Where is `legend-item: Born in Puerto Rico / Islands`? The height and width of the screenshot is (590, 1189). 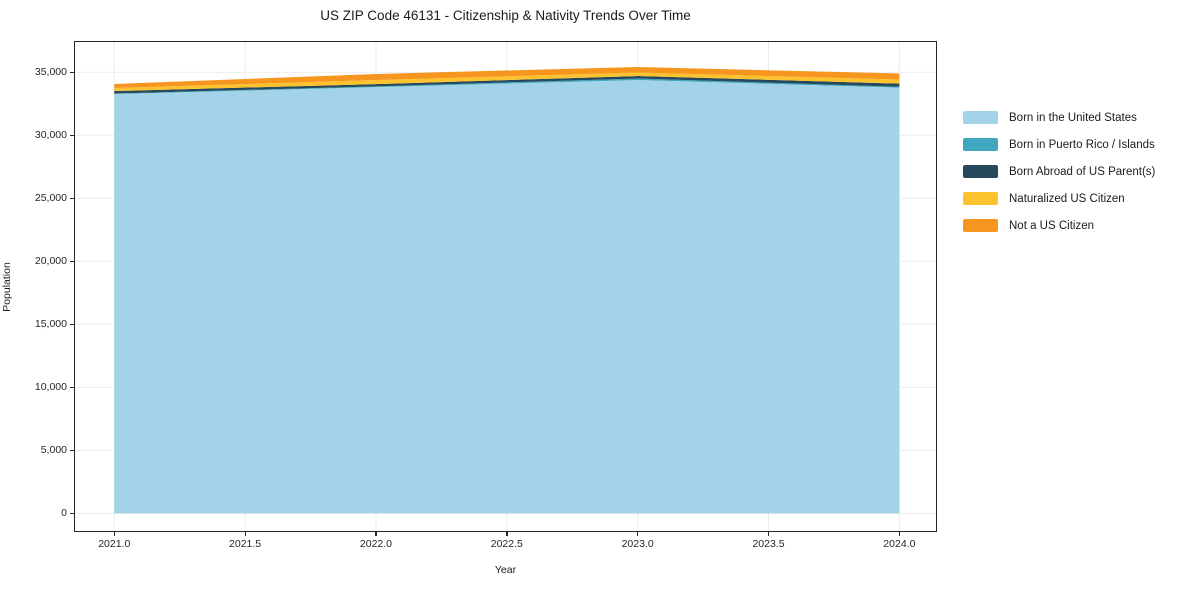 legend-item: Born in Puerto Rico / Islands is located at coordinates (1059, 144).